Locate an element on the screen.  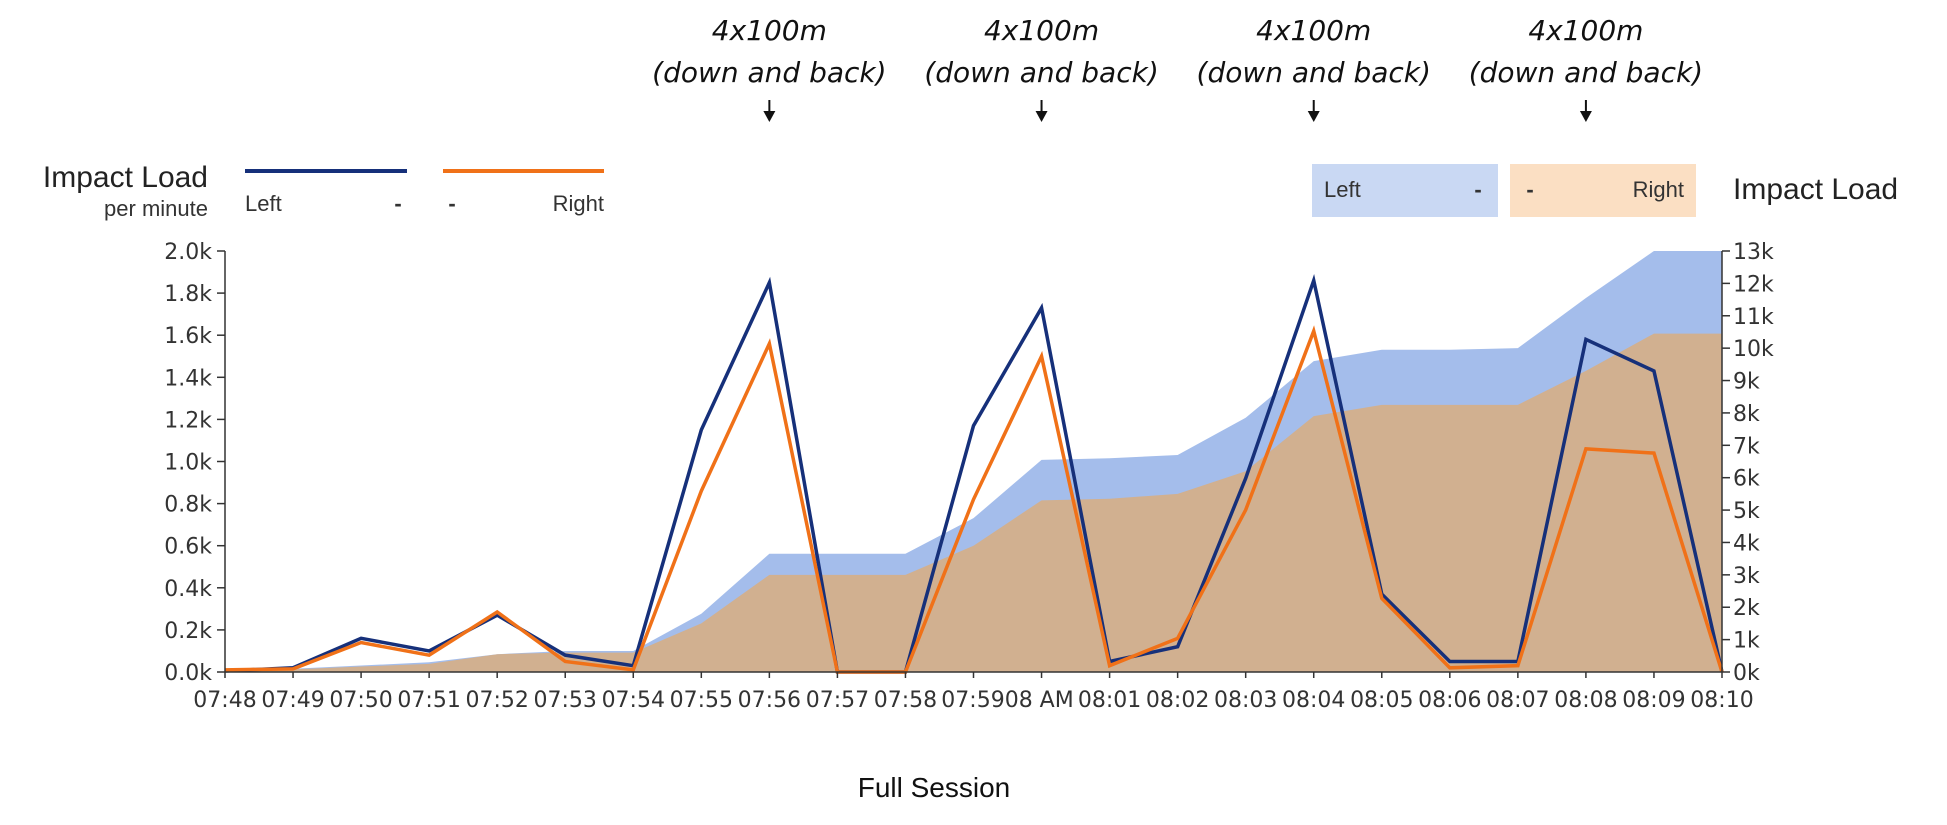
right-tick-label: 12k is located at coordinates (1753, 284).